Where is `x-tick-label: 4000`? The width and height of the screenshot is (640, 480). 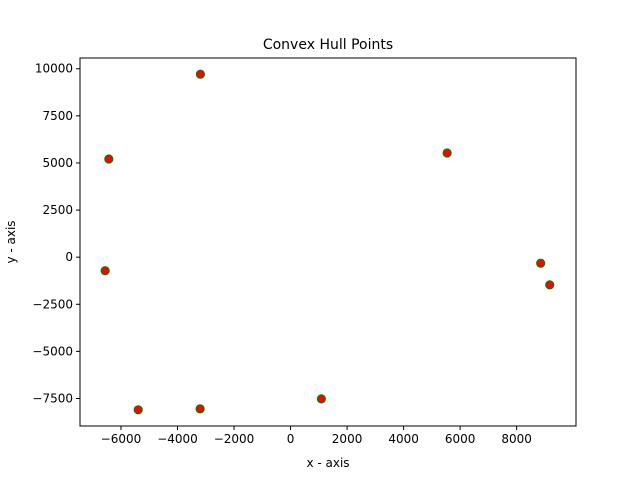 x-tick-label: 4000 is located at coordinates (403, 439).